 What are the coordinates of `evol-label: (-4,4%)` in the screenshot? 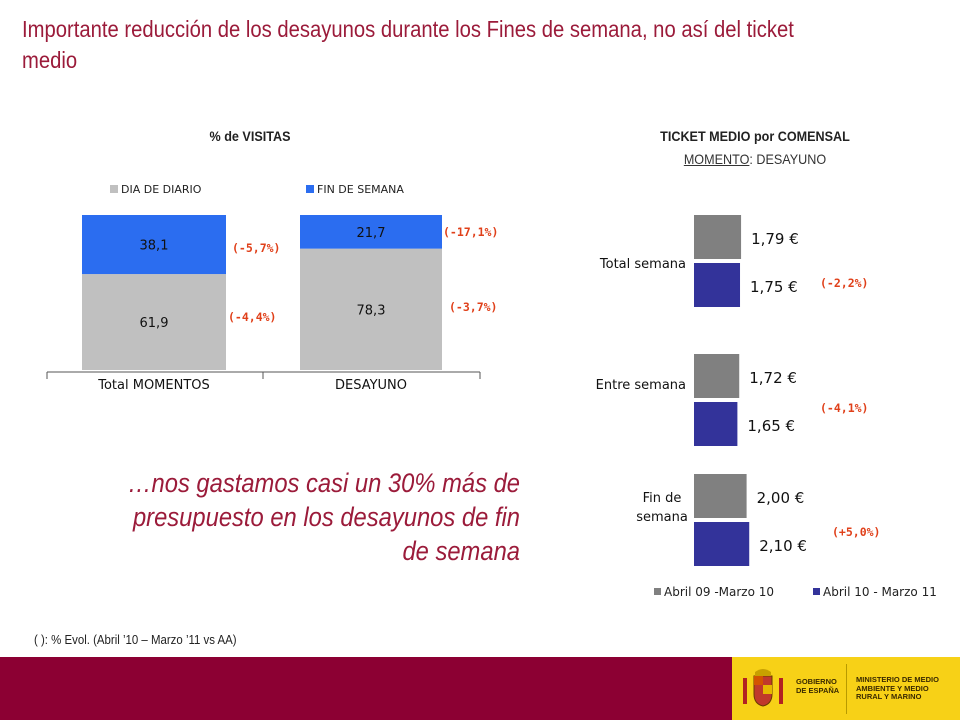 It's located at (252, 317).